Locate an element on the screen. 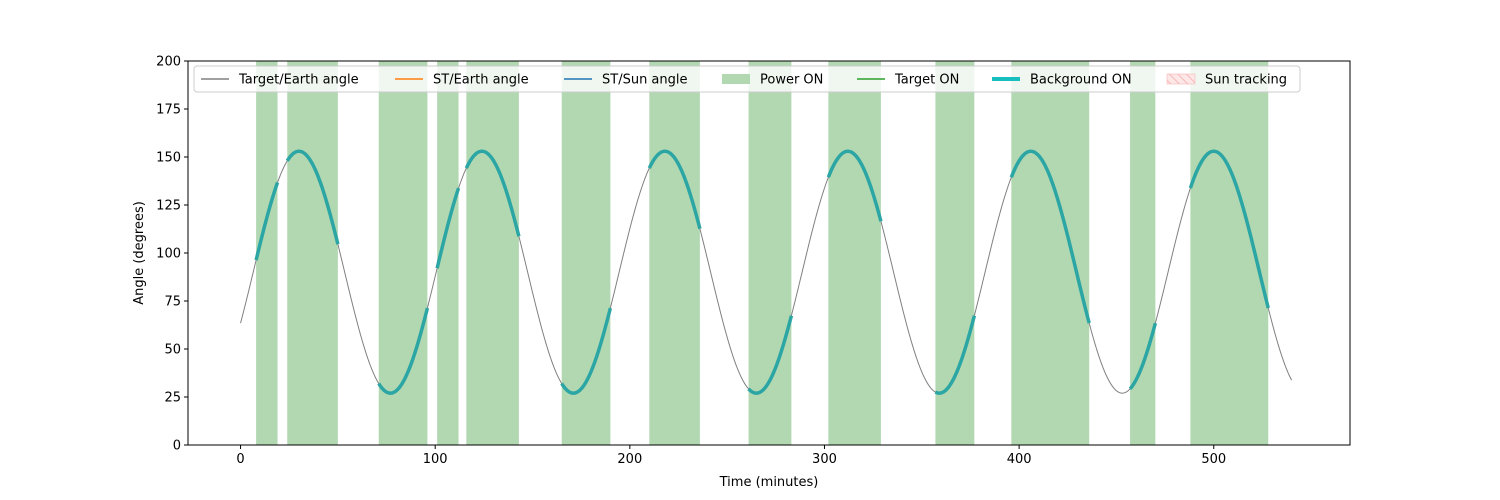  legend-label: Background ON is located at coordinates (1081, 80).